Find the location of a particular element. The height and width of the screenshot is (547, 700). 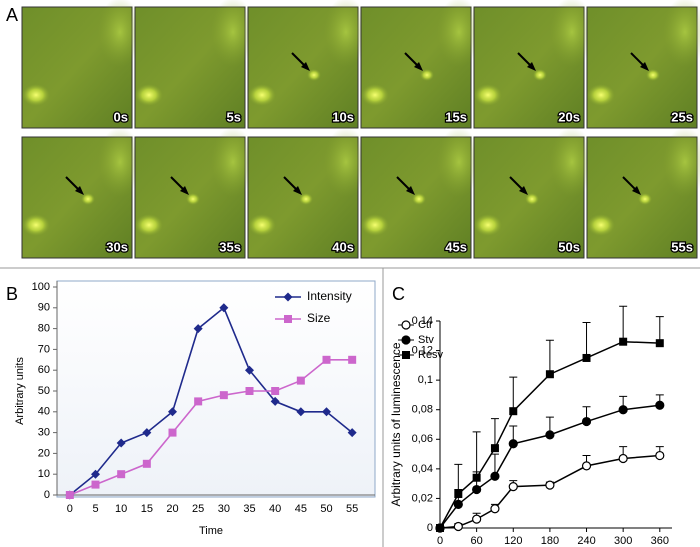

frame-label: 25s is located at coordinates (682, 116).